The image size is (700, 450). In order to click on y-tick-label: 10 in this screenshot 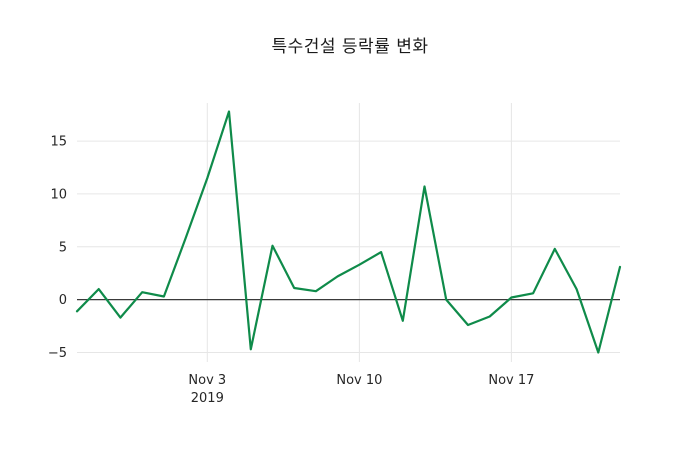, I will do `click(58, 194)`.